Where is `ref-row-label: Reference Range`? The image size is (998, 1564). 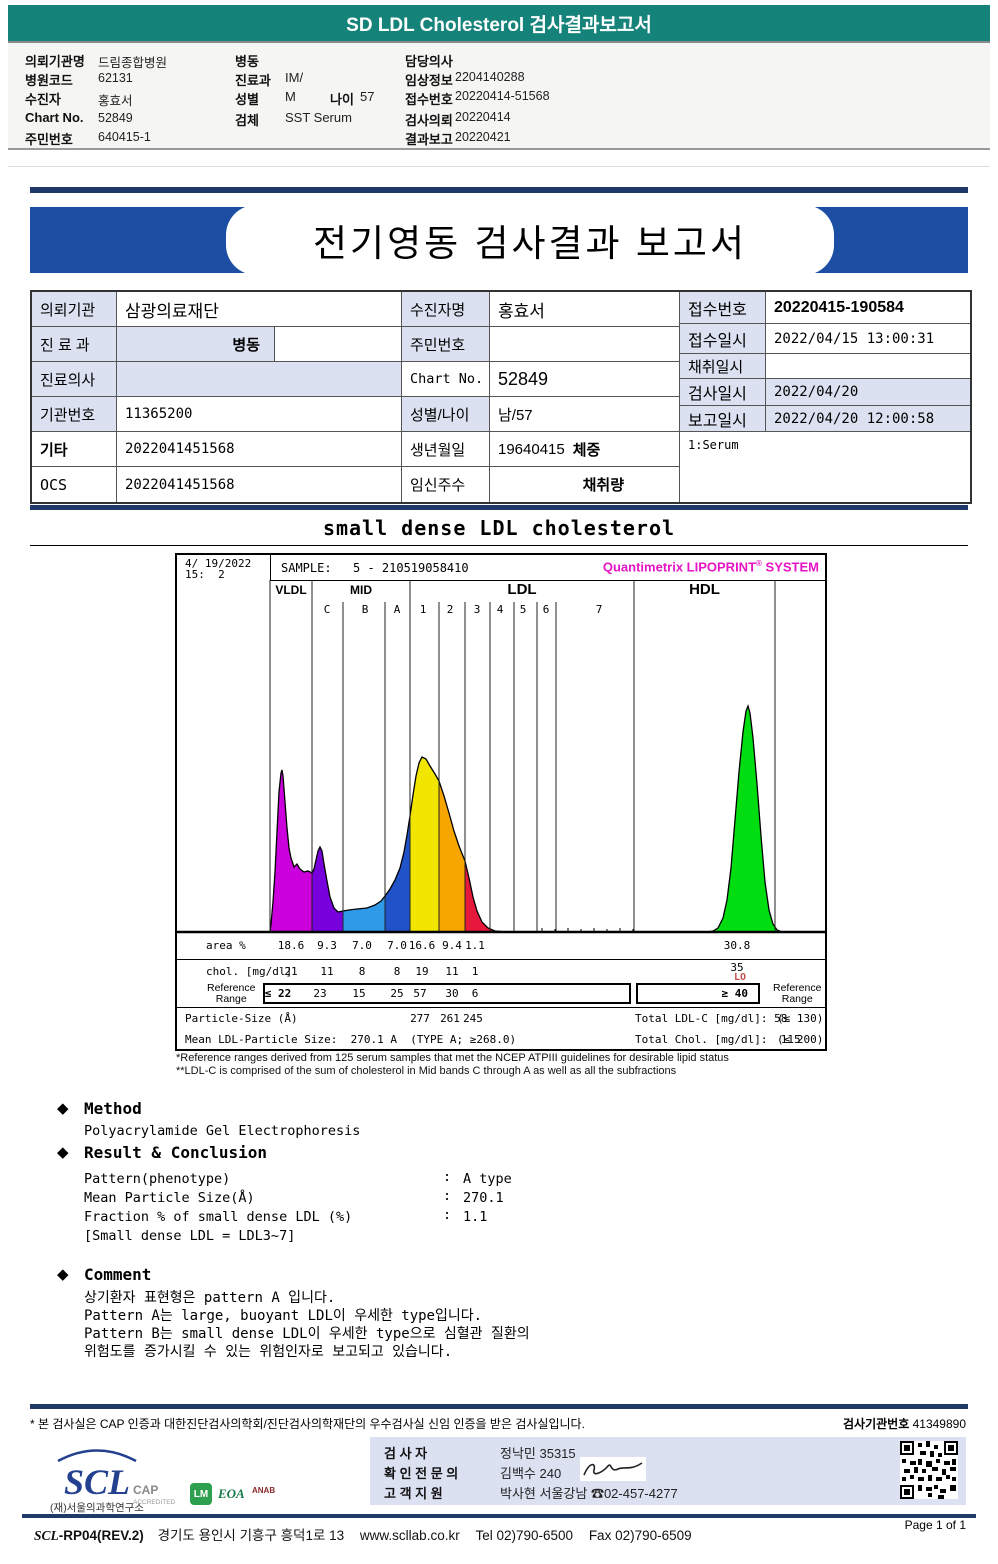
ref-row-label: Reference Range is located at coordinates (231, 993).